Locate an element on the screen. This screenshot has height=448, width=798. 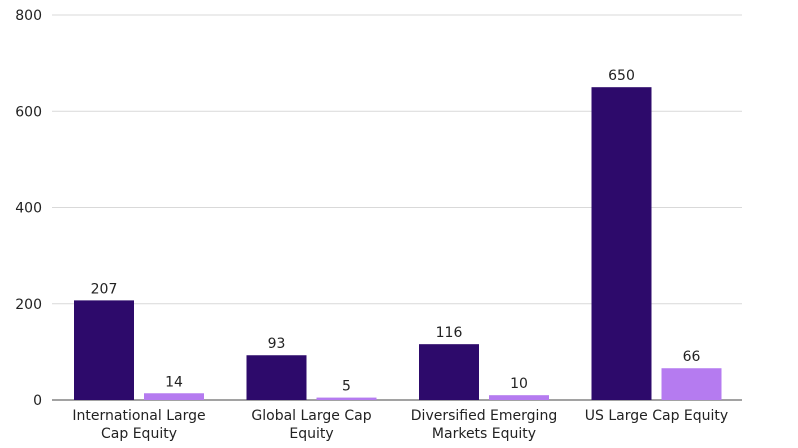
bar-series1-cat3 is located at coordinates (449, 372).